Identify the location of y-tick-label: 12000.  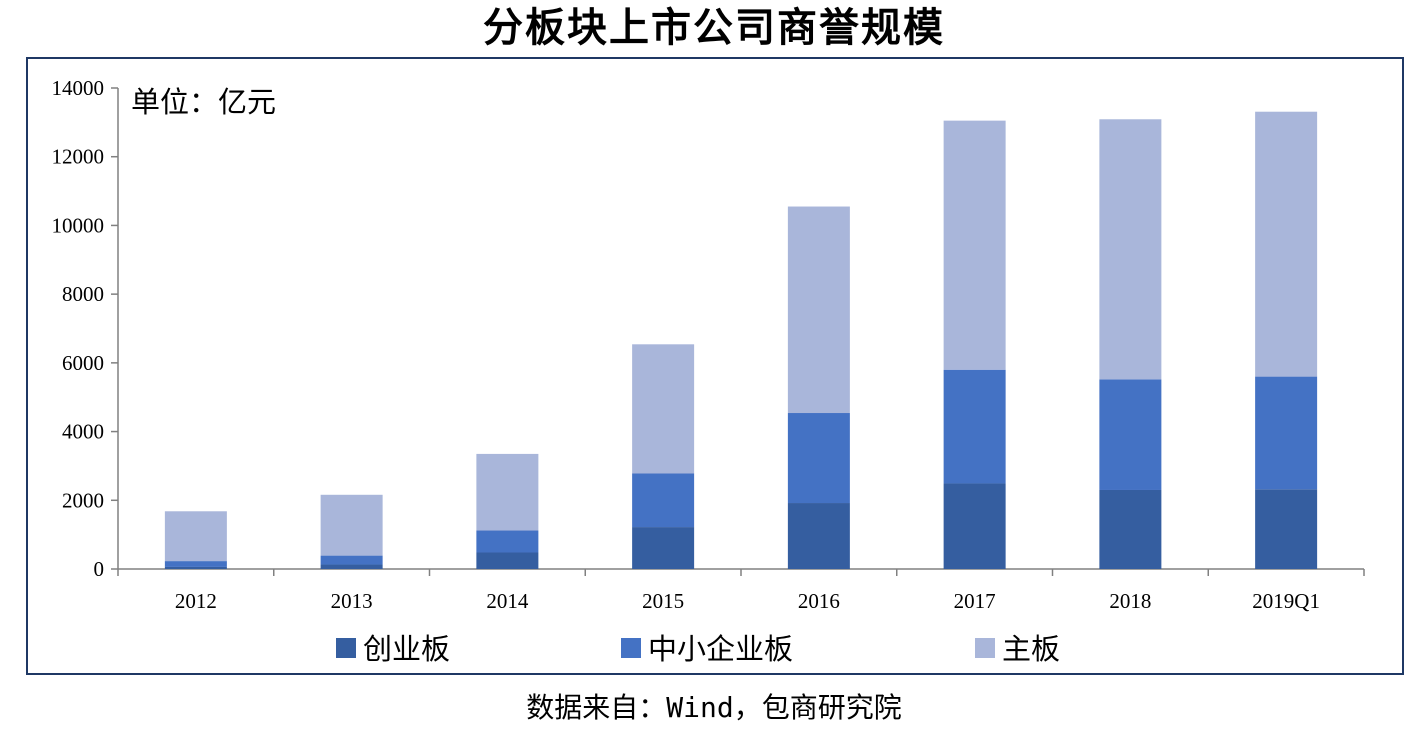
(78, 157).